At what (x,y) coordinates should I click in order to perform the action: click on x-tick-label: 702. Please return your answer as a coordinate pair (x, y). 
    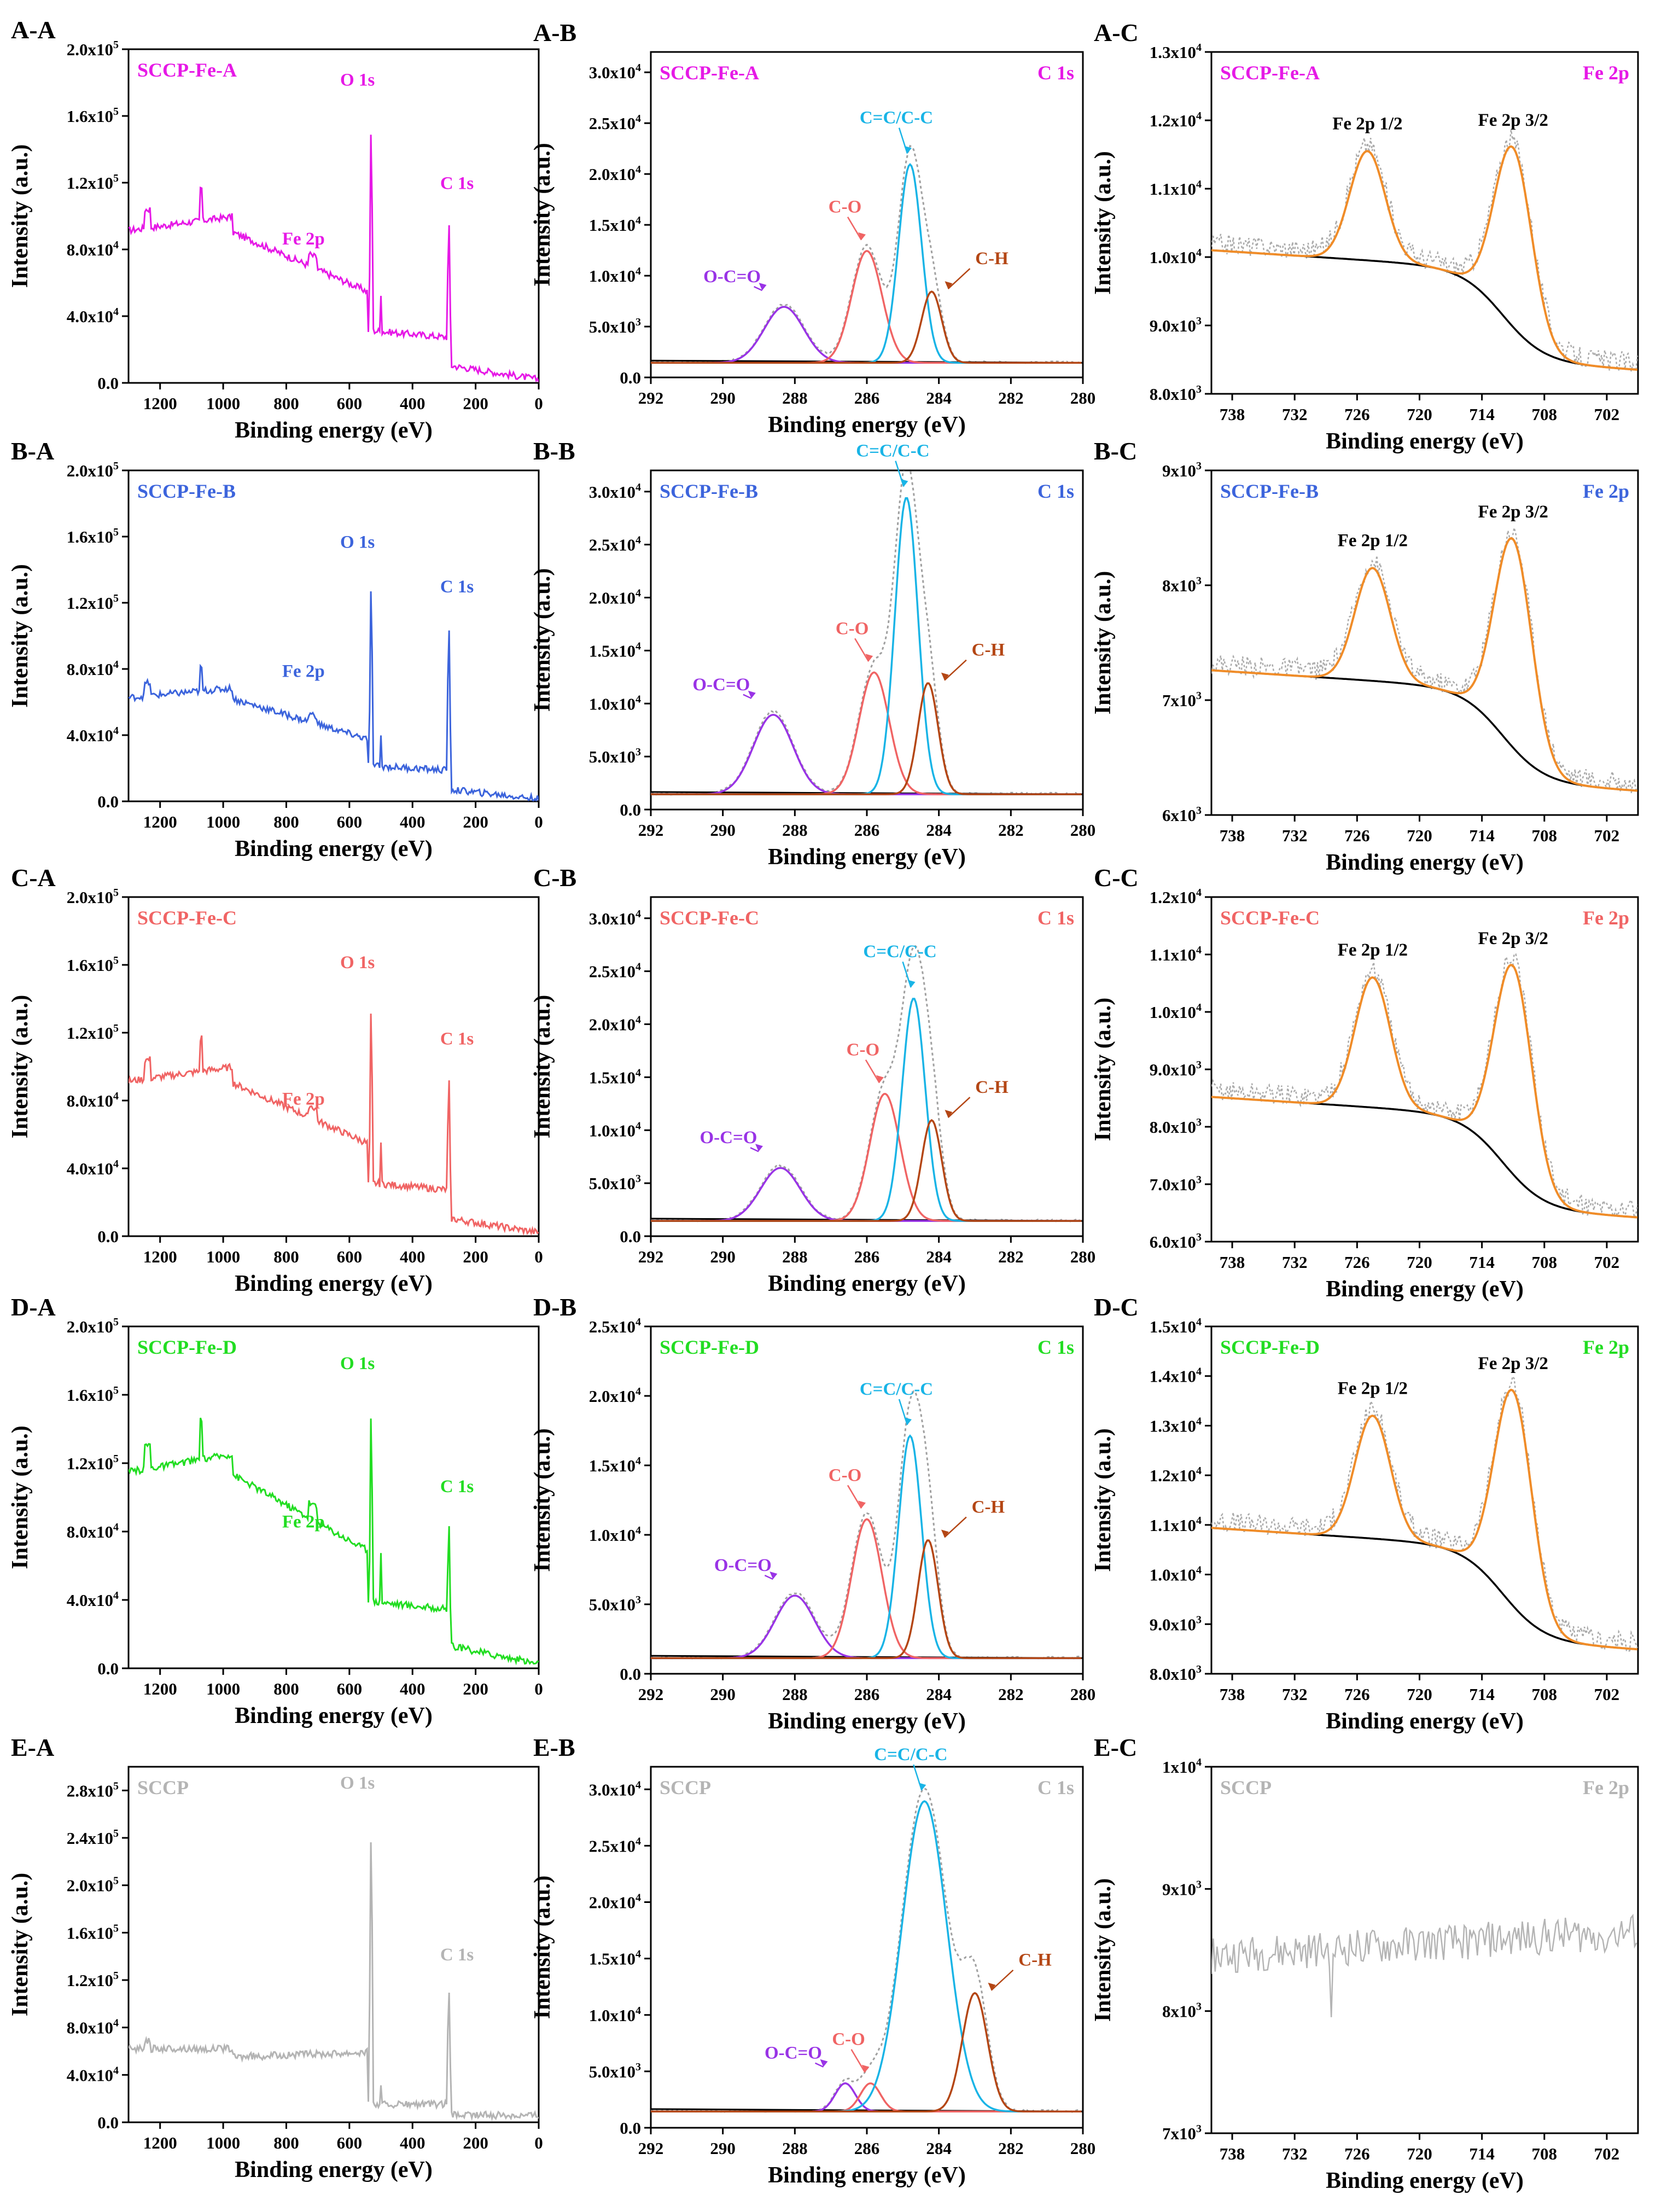
    Looking at the image, I should click on (1607, 1262).